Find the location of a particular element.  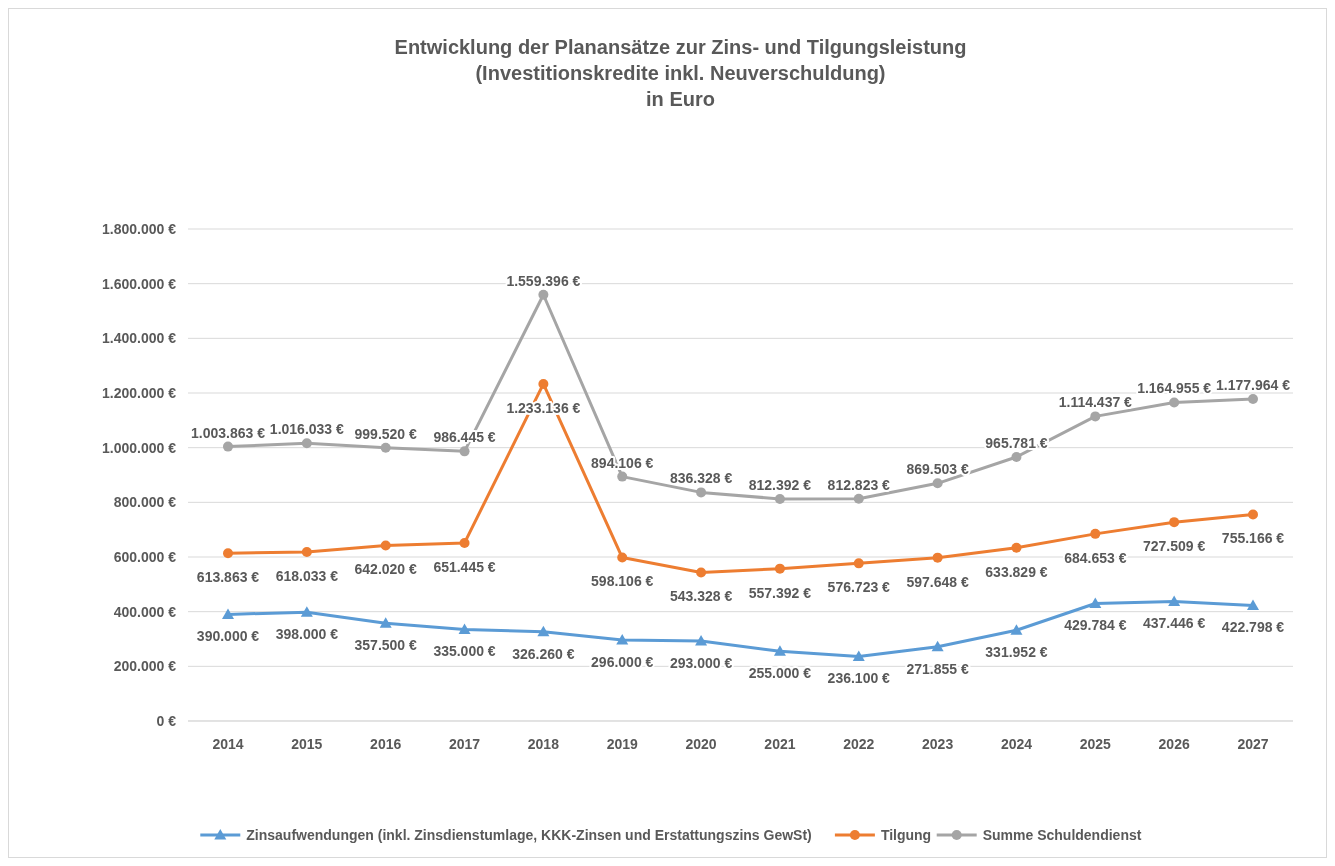

y-tick-label: 1.600.000 € is located at coordinates (139, 283).